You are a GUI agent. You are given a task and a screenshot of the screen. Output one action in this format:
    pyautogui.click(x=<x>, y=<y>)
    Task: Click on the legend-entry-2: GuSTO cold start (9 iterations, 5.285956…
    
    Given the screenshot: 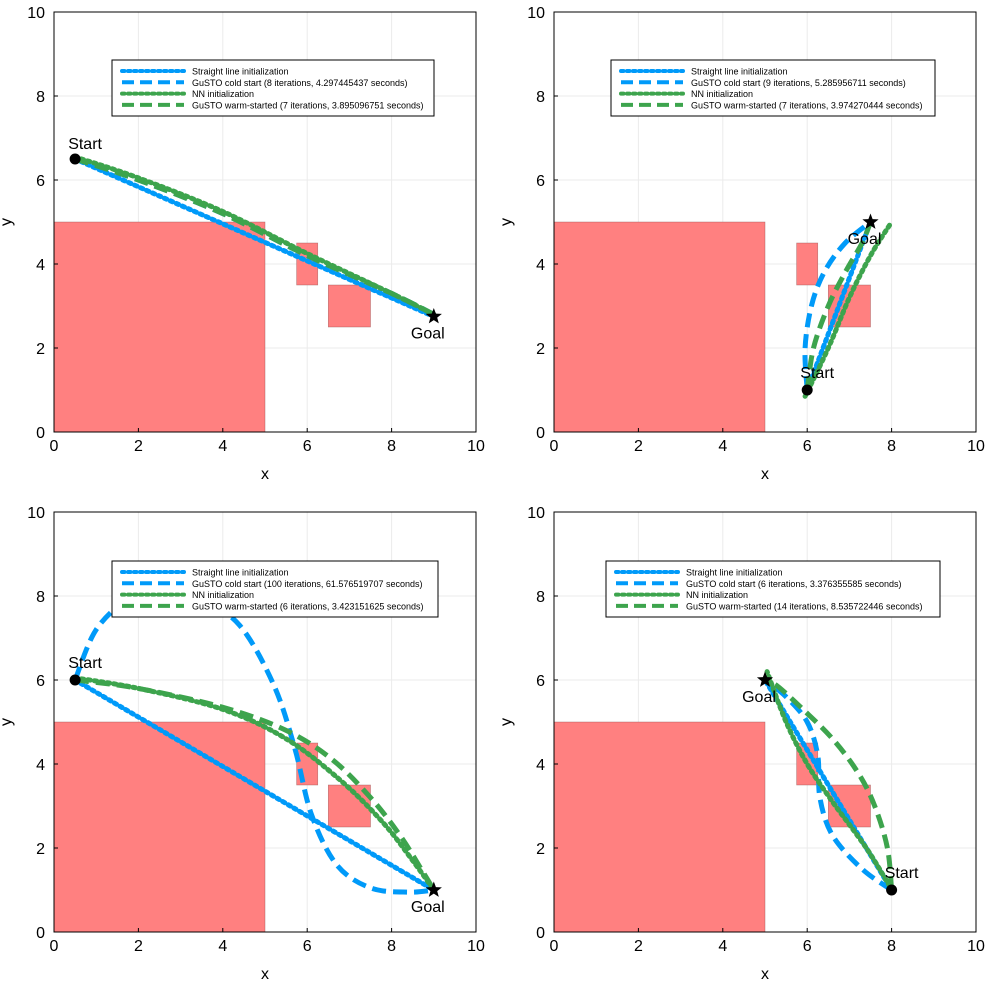 What is the action you would take?
    pyautogui.click(x=798, y=83)
    